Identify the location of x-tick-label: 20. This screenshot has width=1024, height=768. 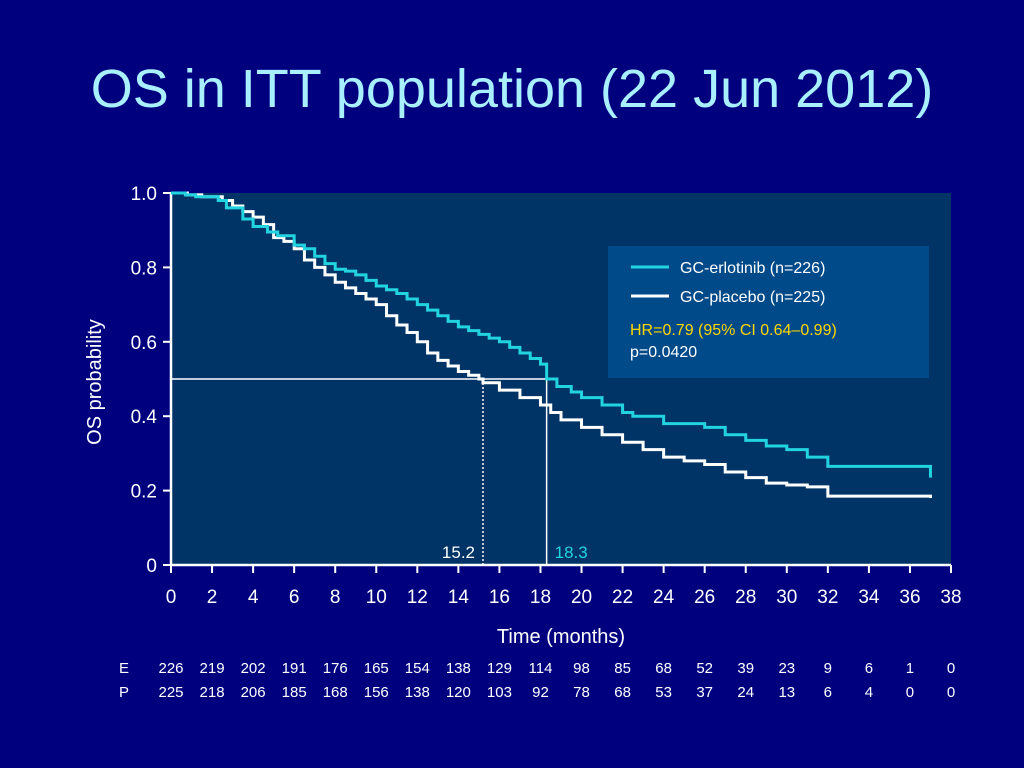
(581, 597).